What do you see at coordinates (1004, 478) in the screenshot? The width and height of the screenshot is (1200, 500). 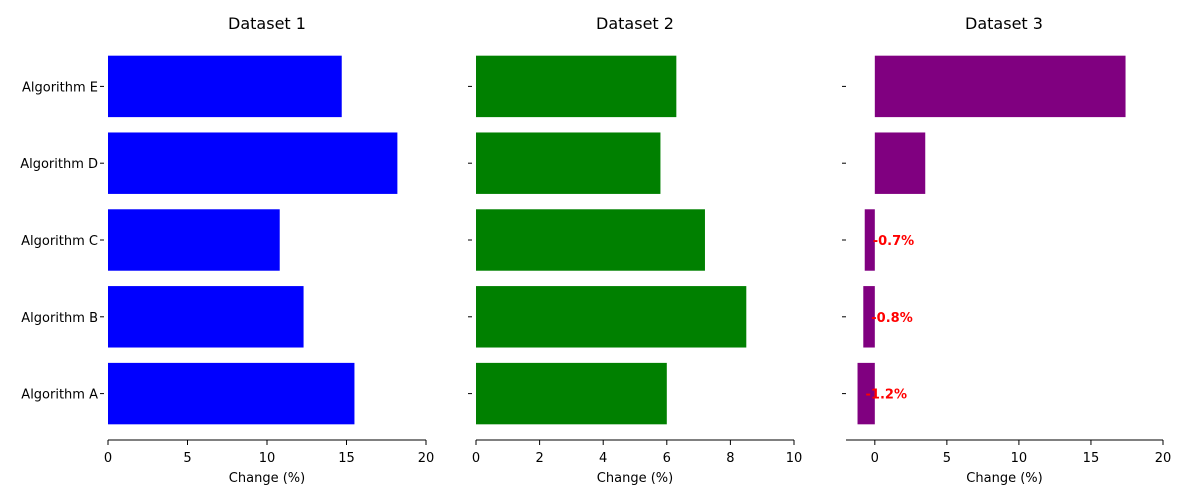 I see `x-axis-label-3: Change (%)` at bounding box center [1004, 478].